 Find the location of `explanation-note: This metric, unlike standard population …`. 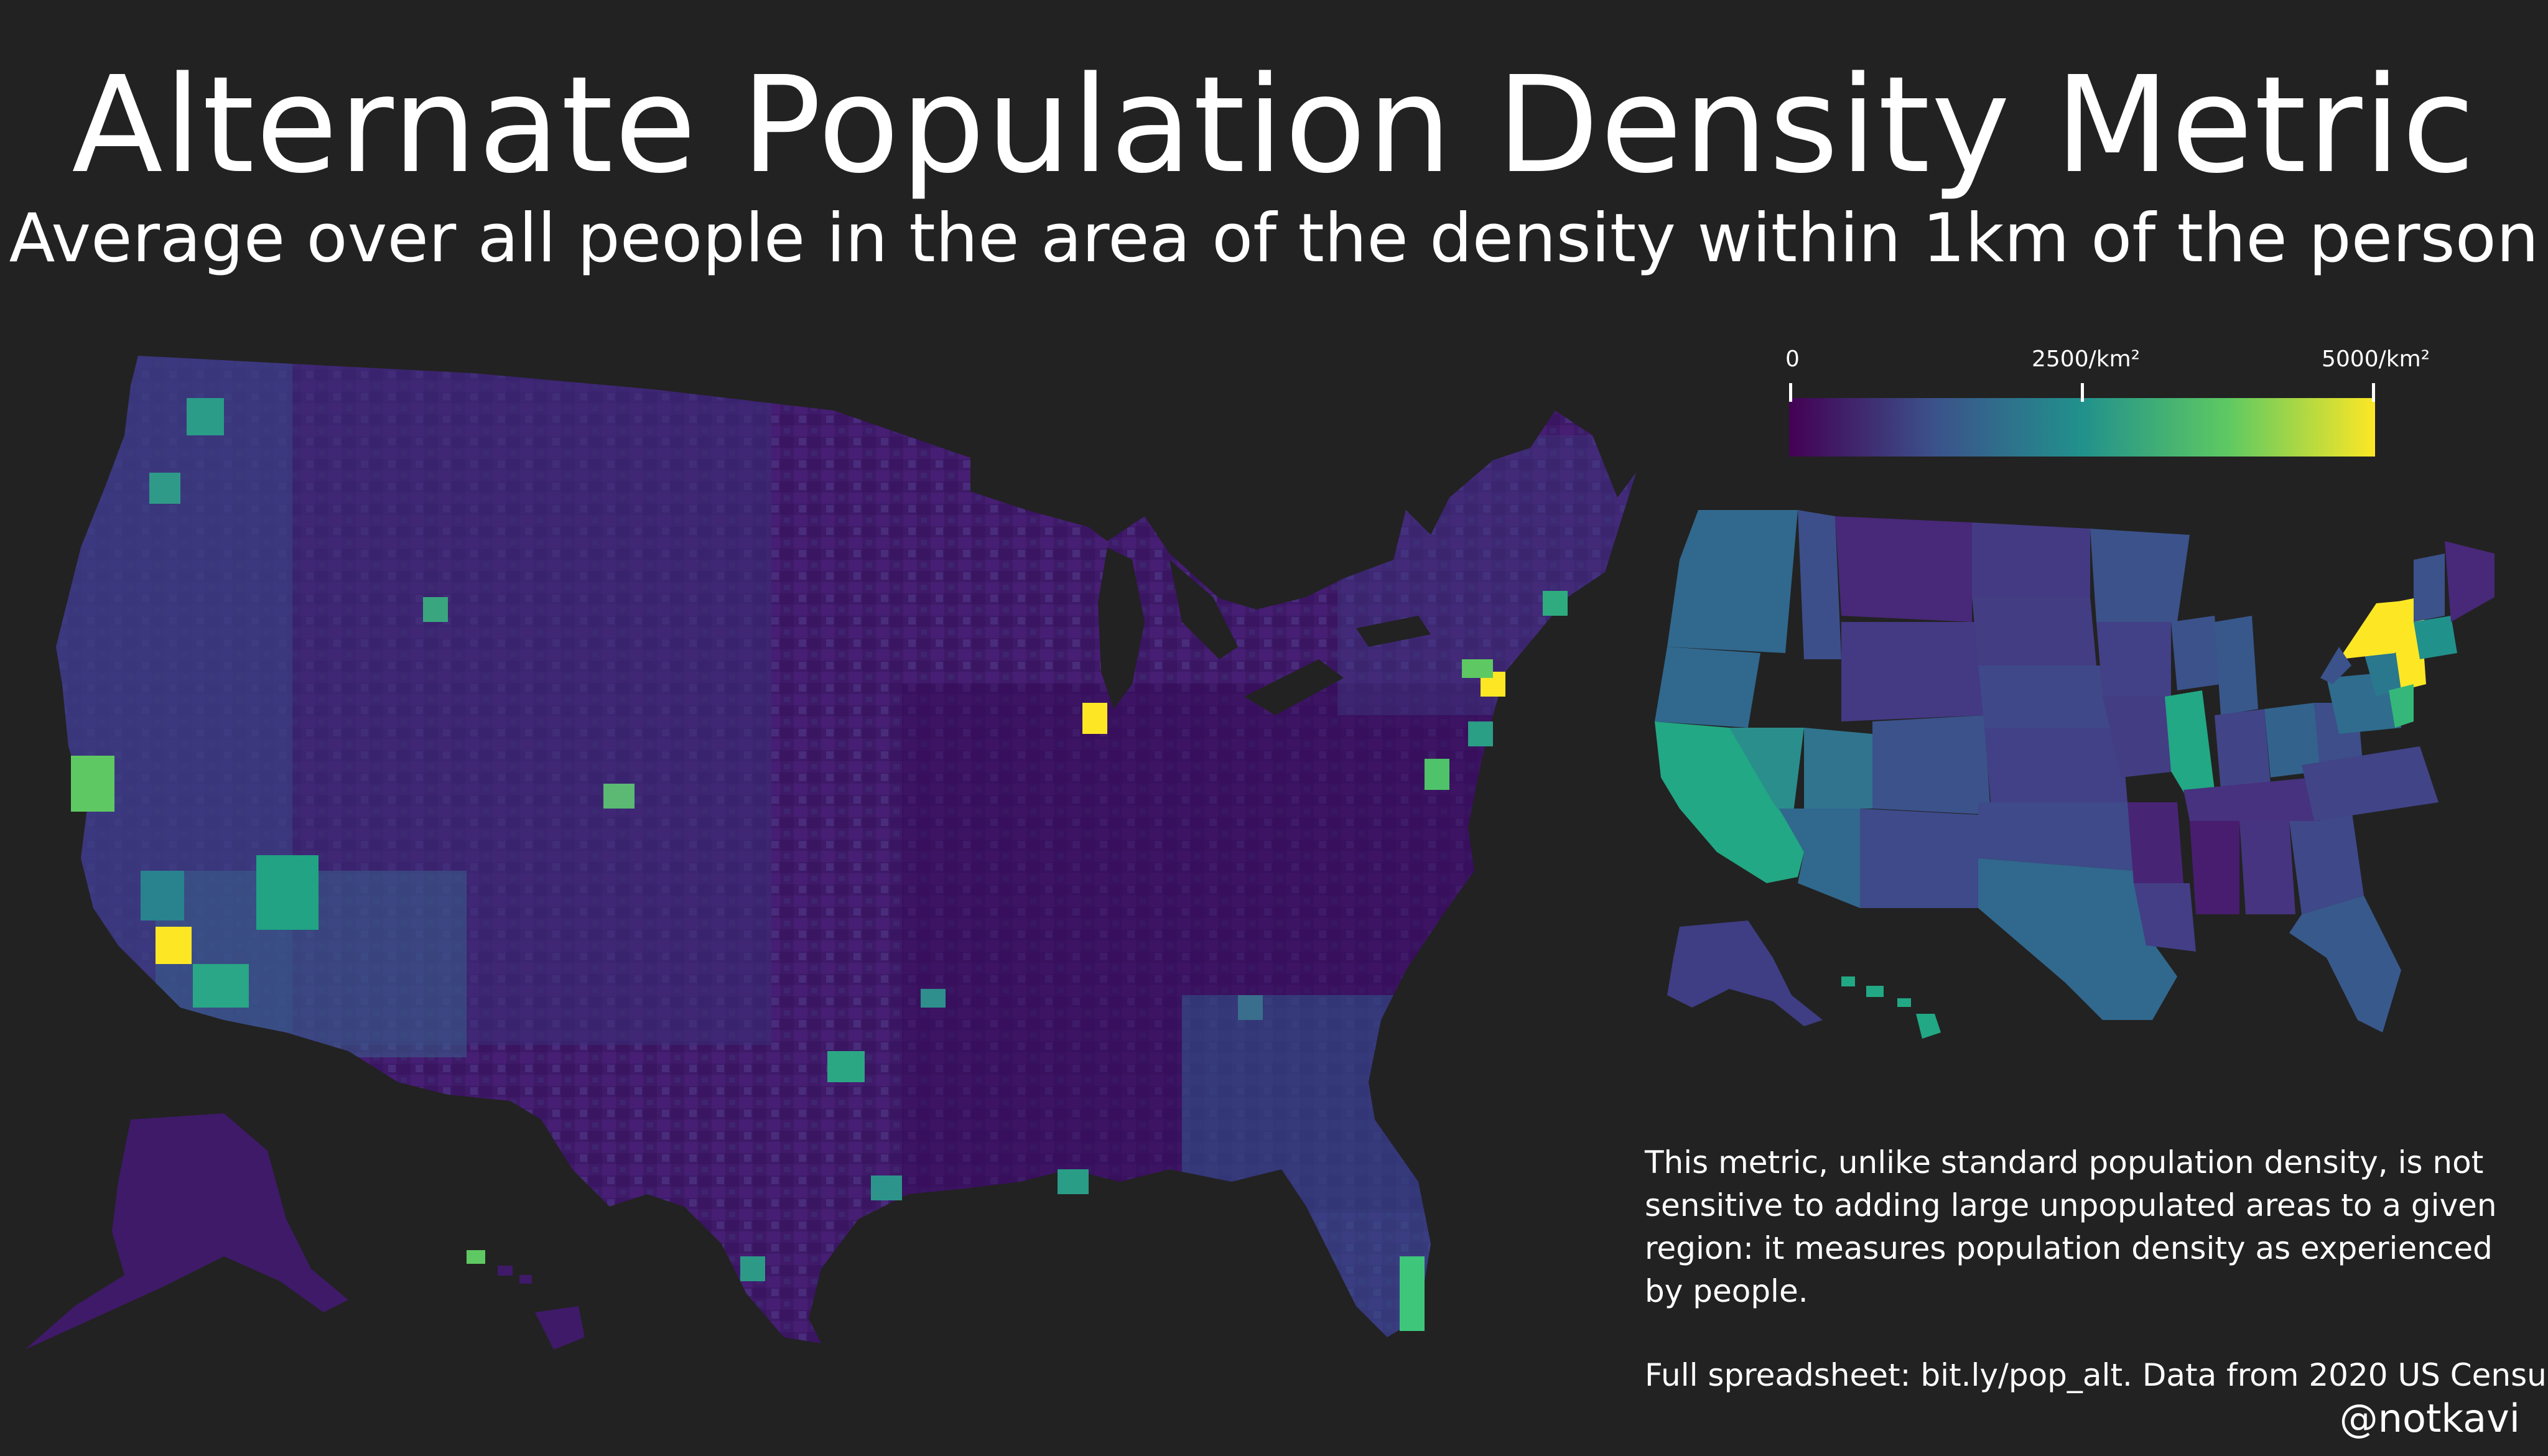

explanation-note: This metric, unlike standard population … is located at coordinates (2071, 1226).